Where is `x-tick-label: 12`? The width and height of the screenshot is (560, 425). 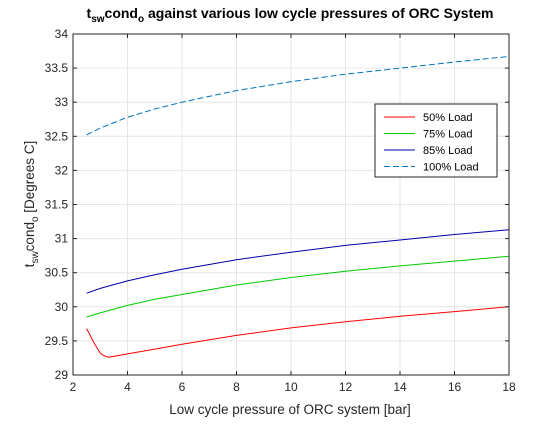
x-tick-label: 12 is located at coordinates (346, 387).